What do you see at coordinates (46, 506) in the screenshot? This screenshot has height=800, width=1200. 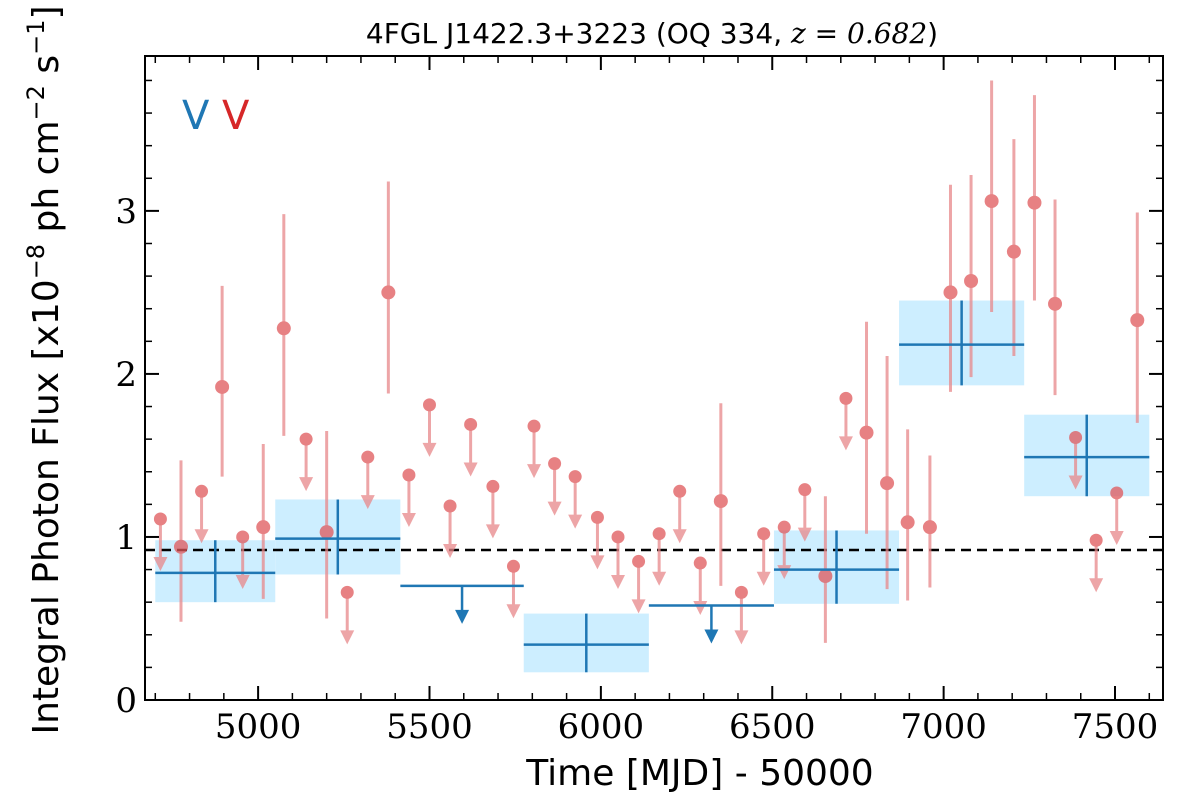 I see `y-axis-label-main: Integral Photon Flux [x10` at bounding box center [46, 506].